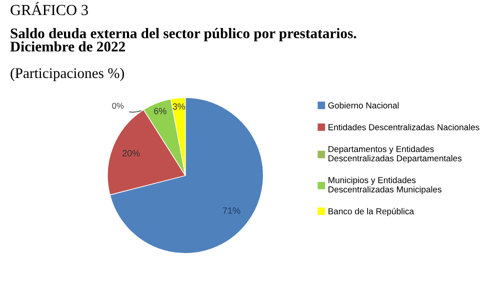 This screenshot has height=295, width=501. What do you see at coordinates (371, 212) in the screenshot?
I see `legend-label: Banco de la República` at bounding box center [371, 212].